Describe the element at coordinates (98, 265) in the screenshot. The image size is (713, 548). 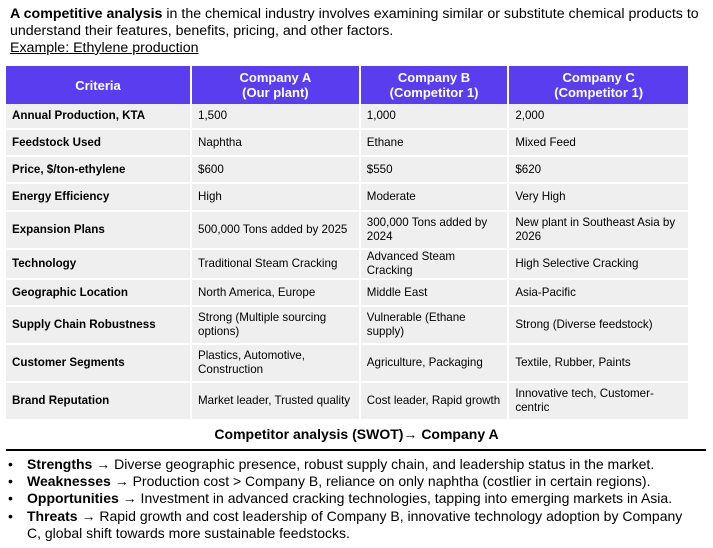
I see `criteria-cell: Technology` at that location.